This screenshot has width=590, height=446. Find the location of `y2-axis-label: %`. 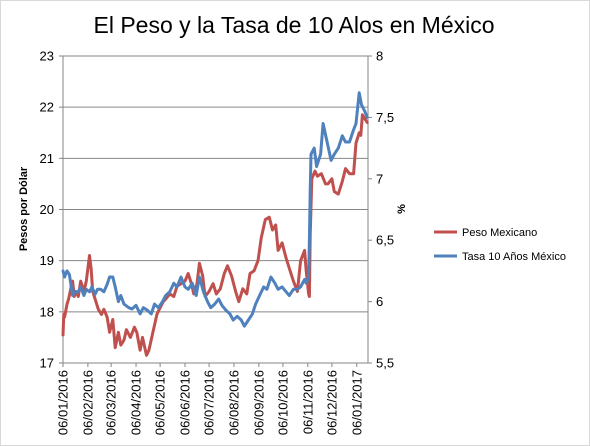

y2-axis-label: % is located at coordinates (402, 209).